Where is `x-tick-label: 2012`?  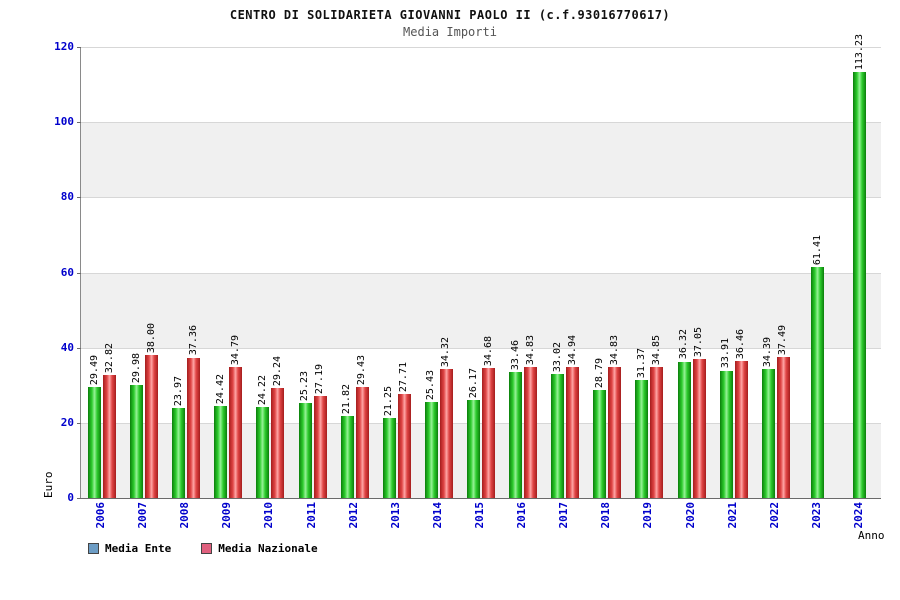 x-tick-label: 2012 is located at coordinates (353, 515).